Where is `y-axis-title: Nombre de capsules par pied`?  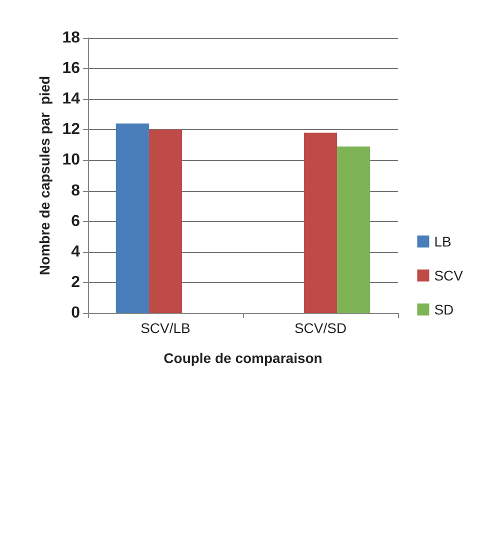 y-axis-title: Nombre de capsules par pied is located at coordinates (44, 176).